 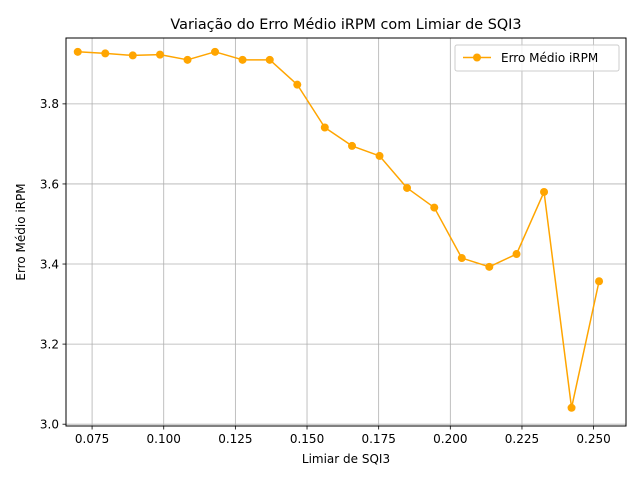 What do you see at coordinates (21, 231) in the screenshot?
I see `y-axis-label: Erro Médio iRPM` at bounding box center [21, 231].